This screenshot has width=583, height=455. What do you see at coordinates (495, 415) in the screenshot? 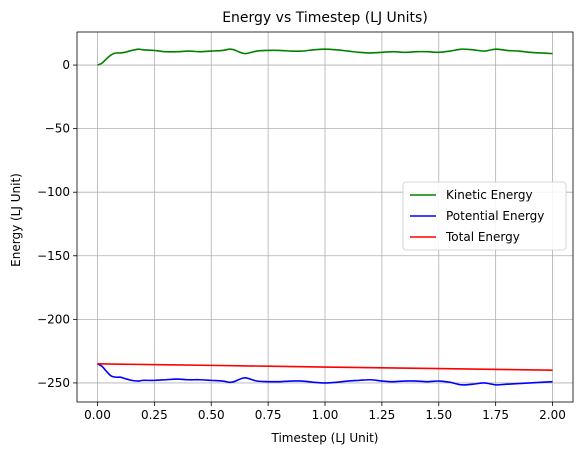
I see `x-tick-label: 1.75` at bounding box center [495, 415].